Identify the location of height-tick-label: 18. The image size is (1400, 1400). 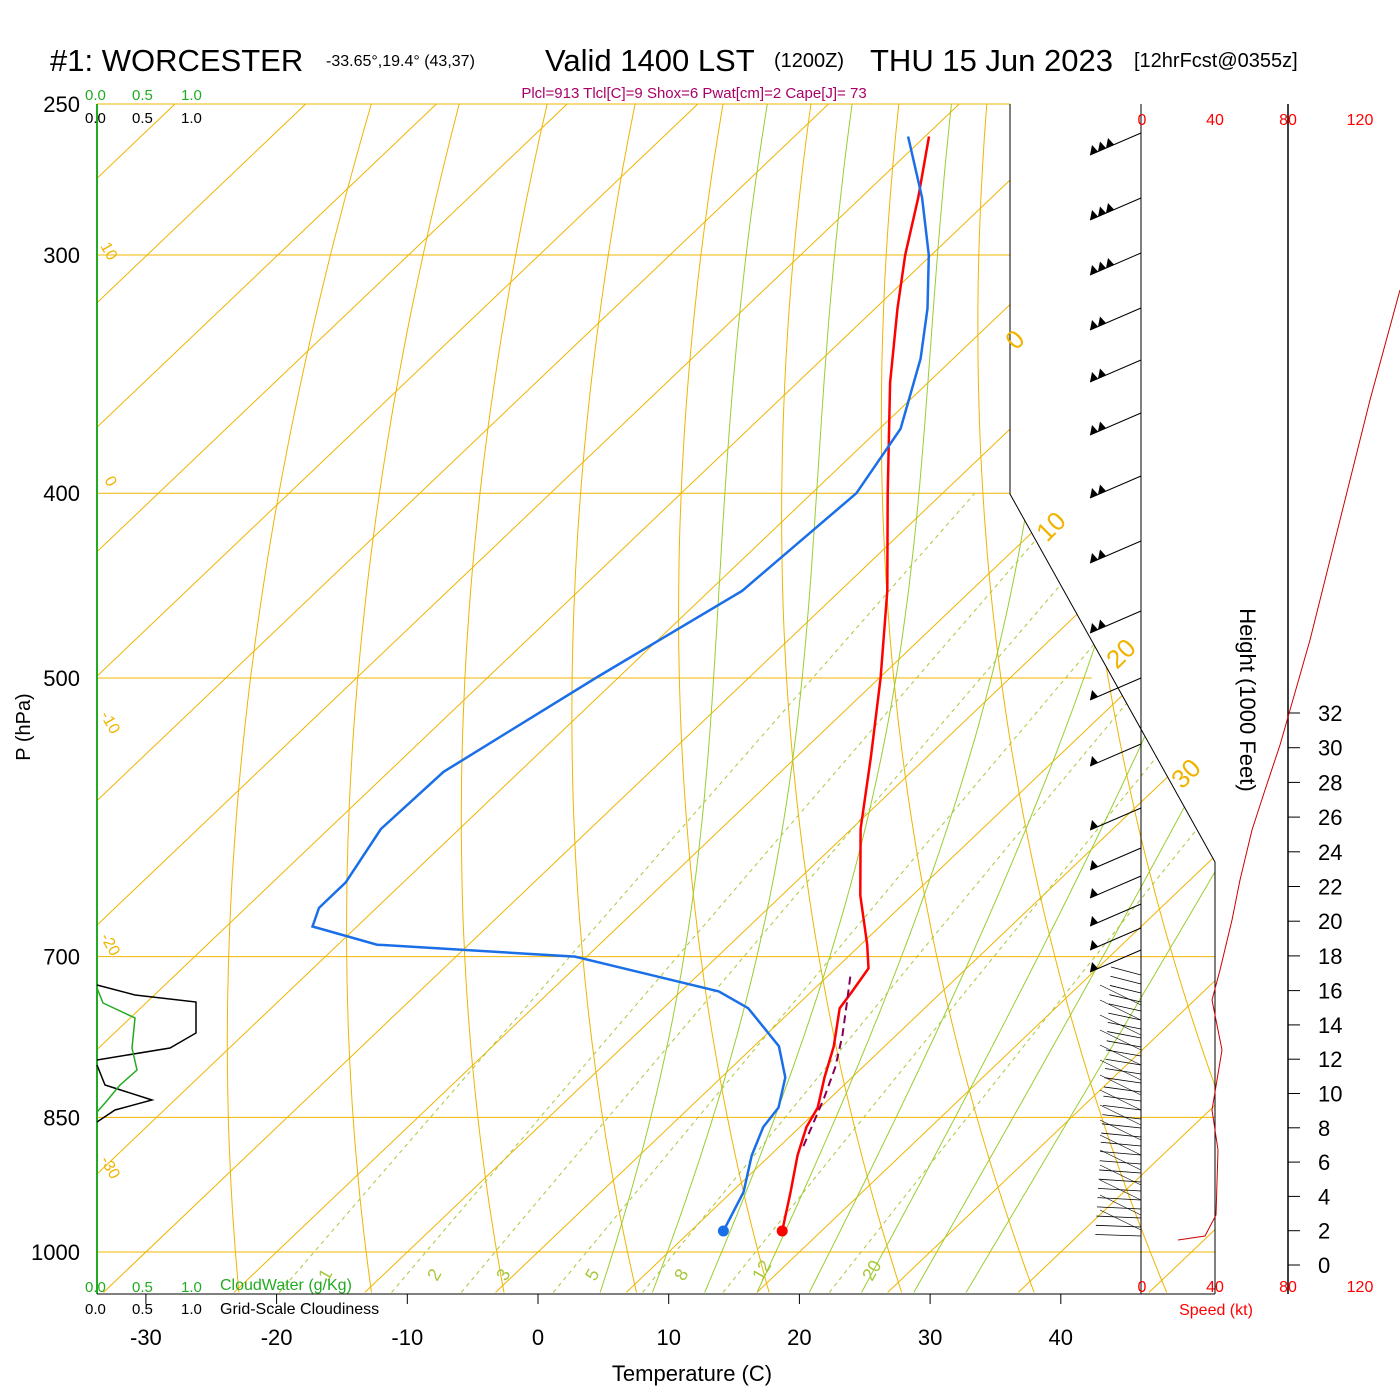
(1330, 956).